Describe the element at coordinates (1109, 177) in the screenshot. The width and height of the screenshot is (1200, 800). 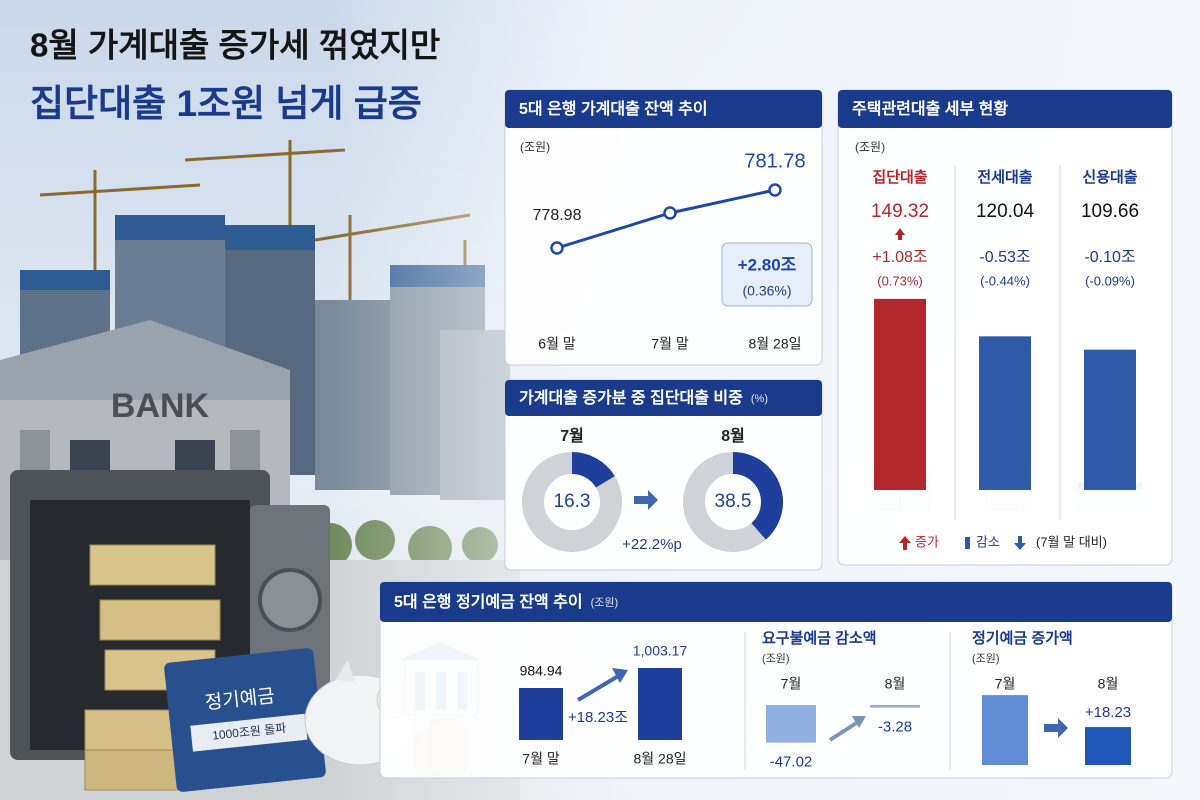
I see `category-label: 신용대출` at that location.